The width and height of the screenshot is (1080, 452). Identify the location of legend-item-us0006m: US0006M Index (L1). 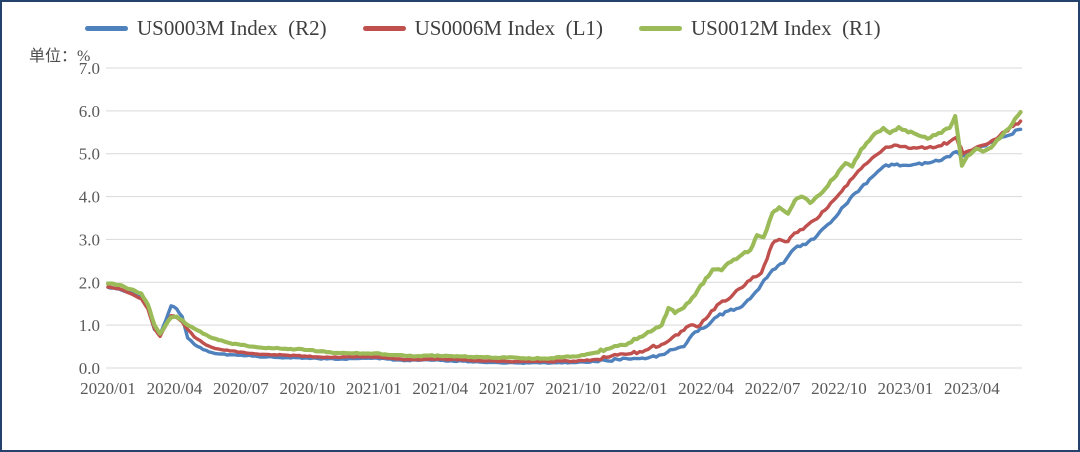
(482, 28).